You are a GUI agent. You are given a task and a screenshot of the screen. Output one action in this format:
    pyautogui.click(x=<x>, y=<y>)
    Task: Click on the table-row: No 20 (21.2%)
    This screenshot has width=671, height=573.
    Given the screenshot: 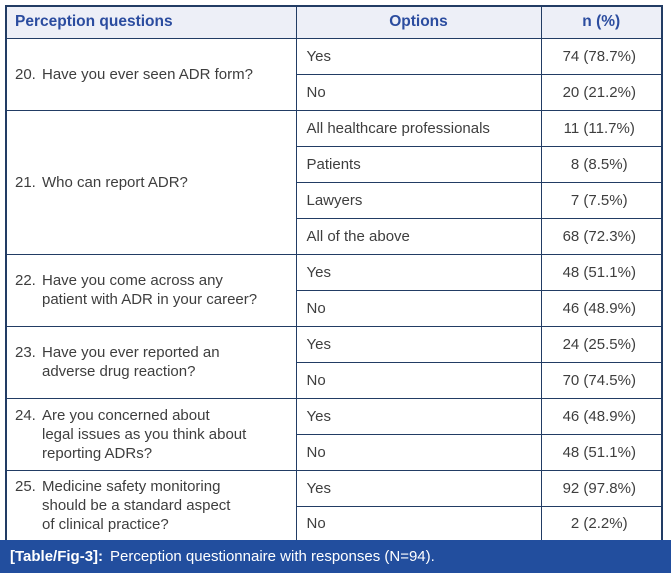 What is the action you would take?
    pyautogui.click(x=334, y=92)
    